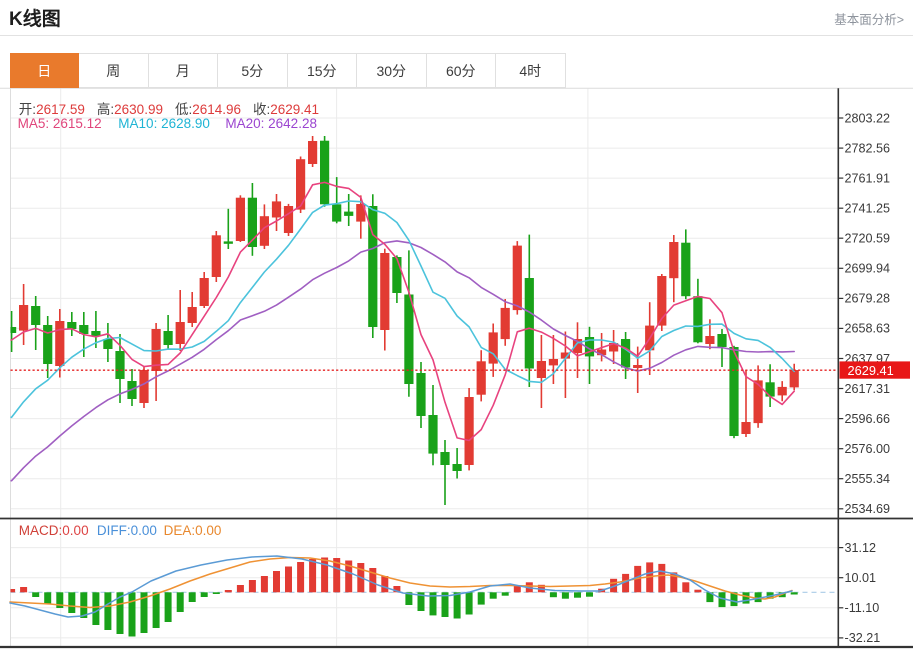 The image size is (913, 649). Describe the element at coordinates (868, 148) in the screenshot. I see `svg-text: 2782.56` at that location.